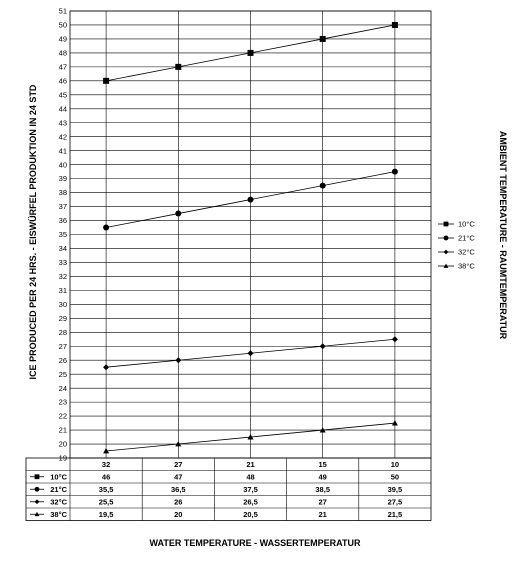 The image size is (524, 561). What do you see at coordinates (63, 430) in the screenshot?
I see `y-tick-label: 21` at bounding box center [63, 430].